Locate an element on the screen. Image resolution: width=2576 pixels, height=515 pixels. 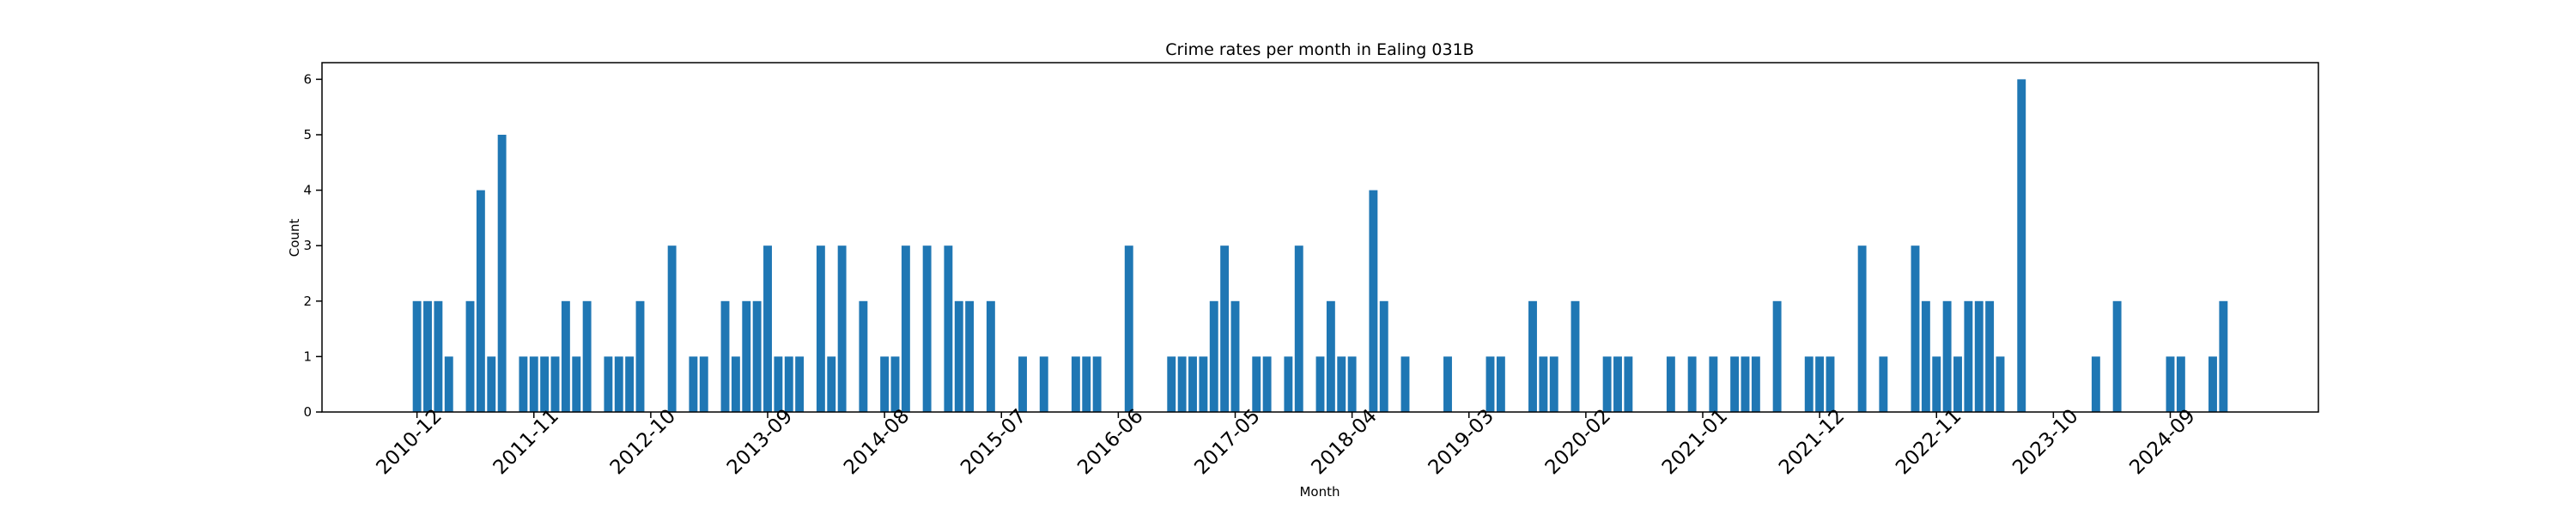
y-tick-label: 0 is located at coordinates (307, 412).